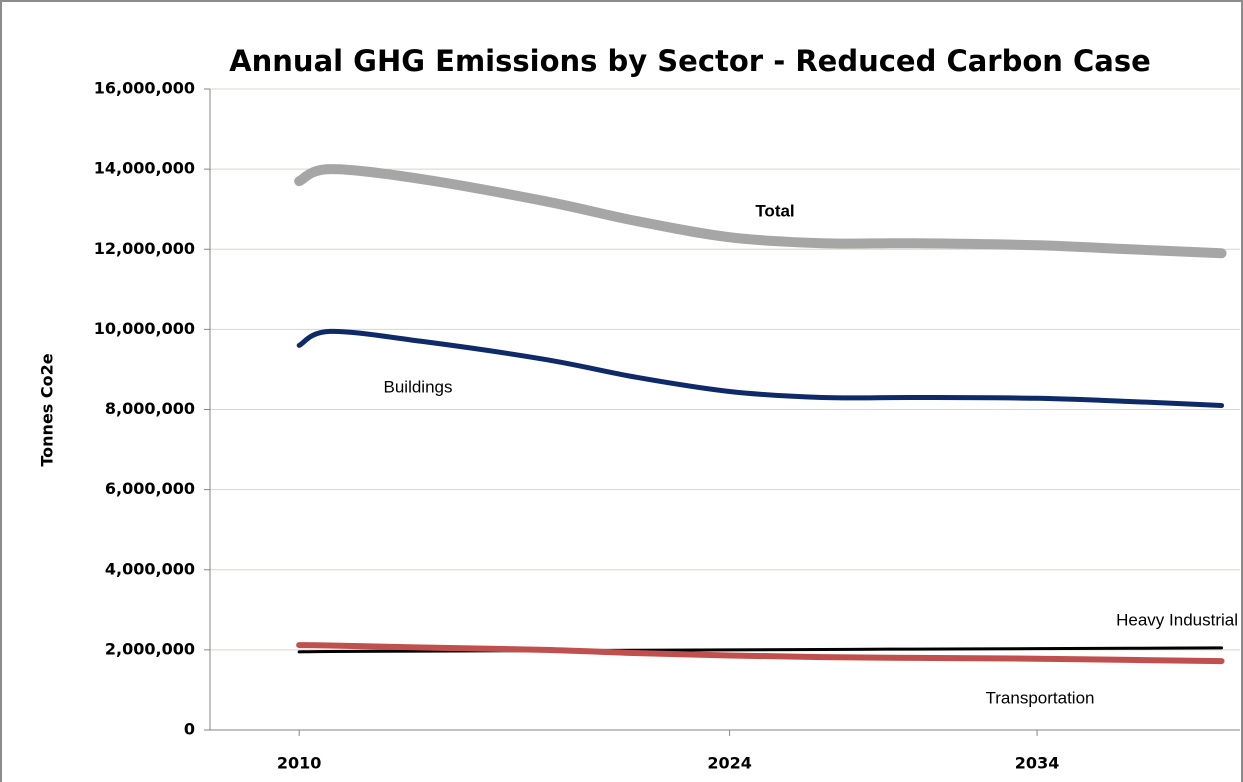  Describe the element at coordinates (150, 568) in the screenshot. I see `y-tick-label: 4,000,000` at that location.